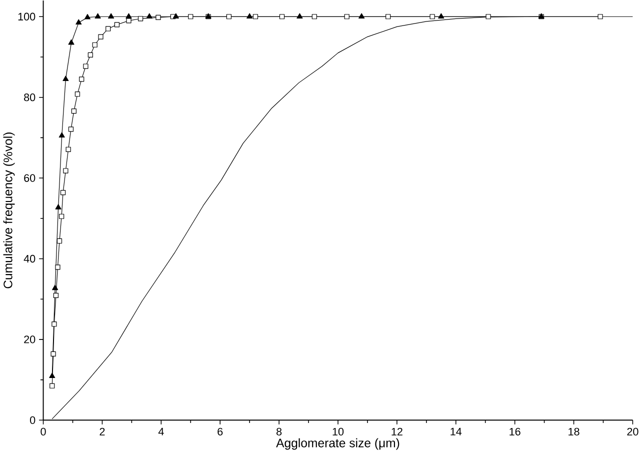  What do you see at coordinates (30, 258) in the screenshot?
I see `y-tick-label: 40` at bounding box center [30, 258].